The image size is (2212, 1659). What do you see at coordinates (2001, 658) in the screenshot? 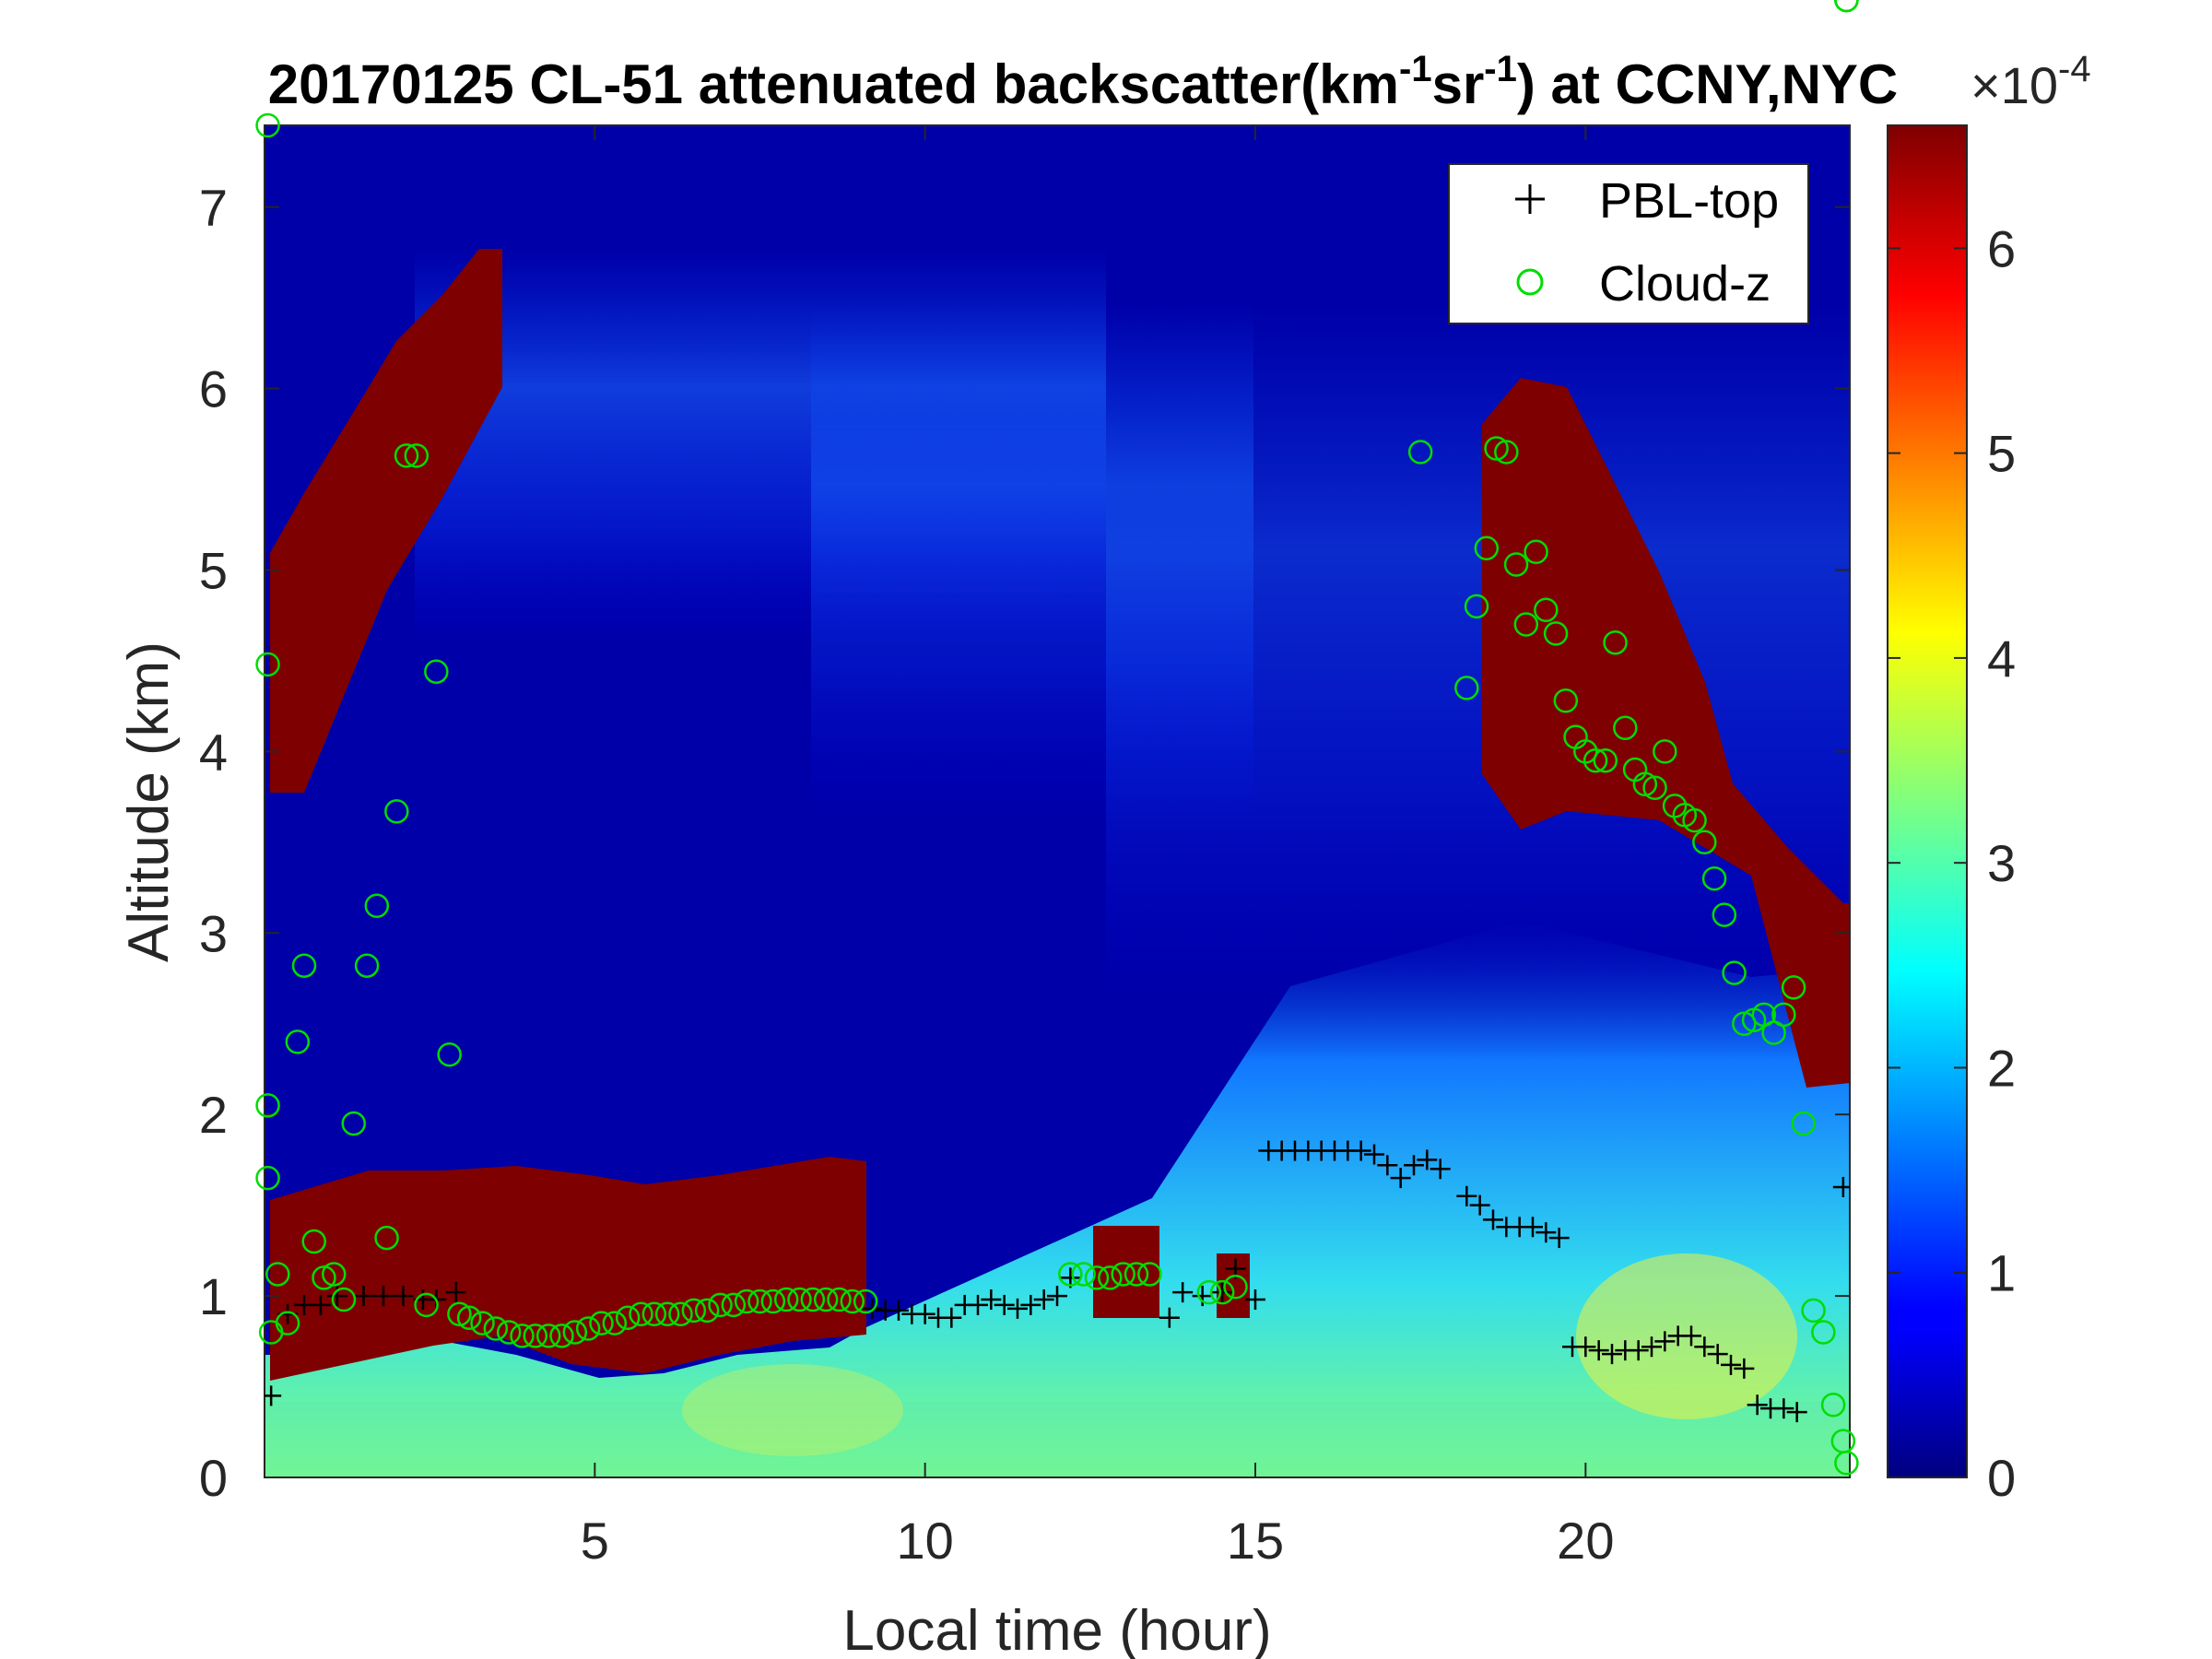
I see `colorbar-tick-label: 4` at bounding box center [2001, 658].